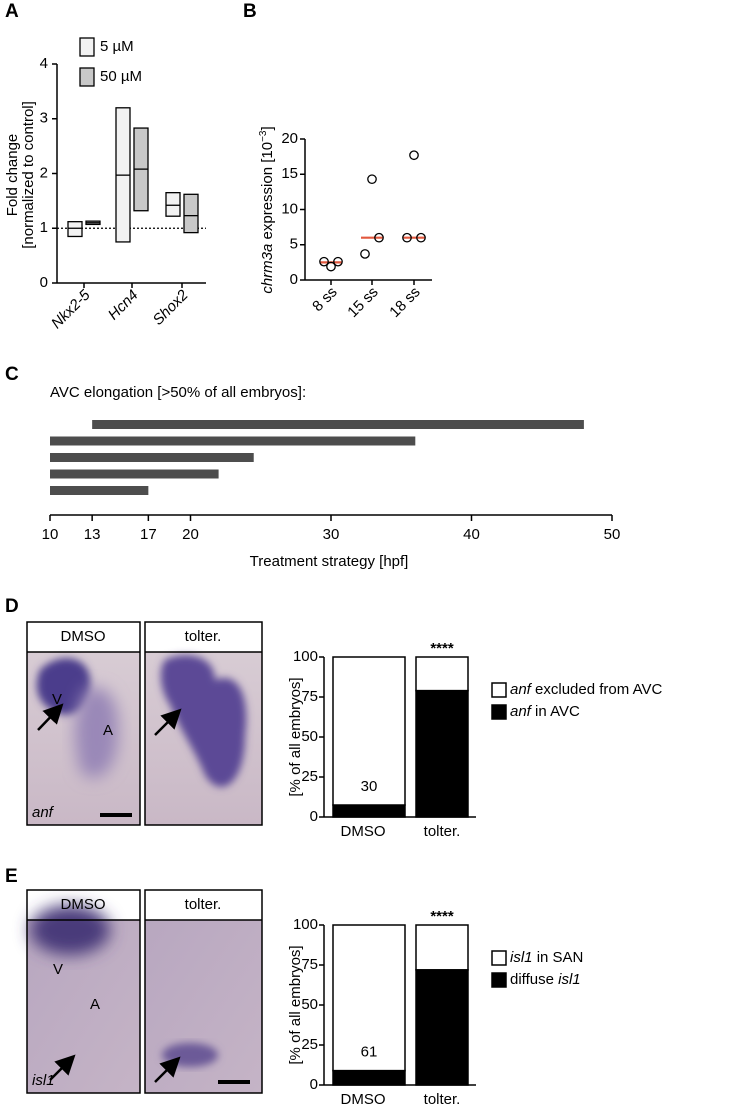 The height and width of the screenshot is (1115, 733). I want to click on y-tick-label: 100, so click(305, 924).